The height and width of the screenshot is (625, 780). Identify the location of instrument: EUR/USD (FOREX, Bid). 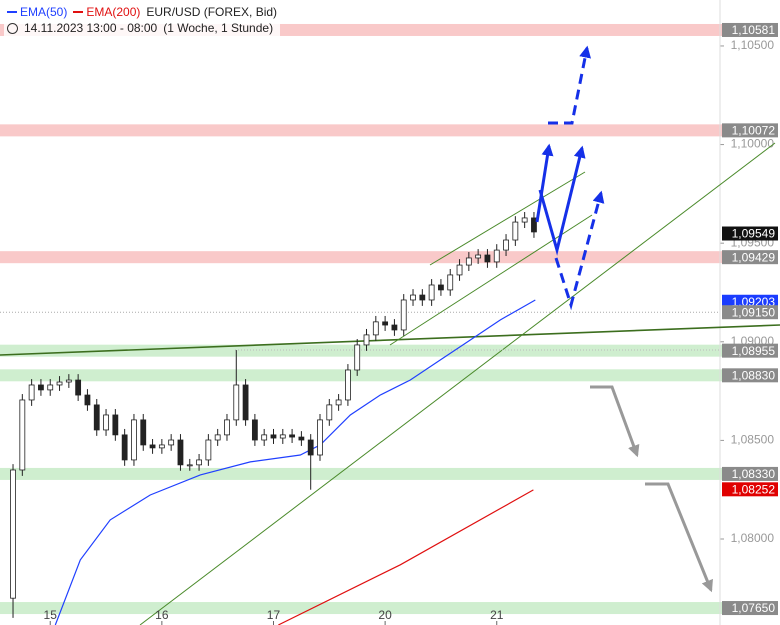
(212, 12).